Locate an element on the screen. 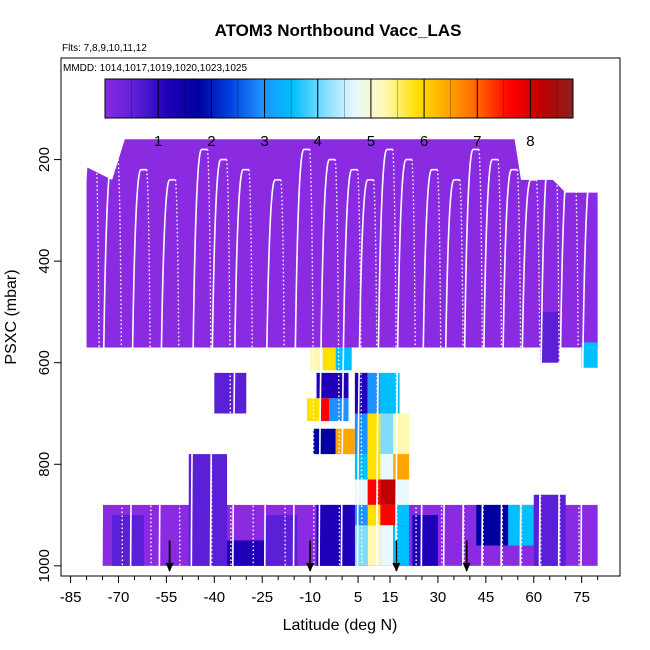  x-tick-label: 15 is located at coordinates (390, 597).